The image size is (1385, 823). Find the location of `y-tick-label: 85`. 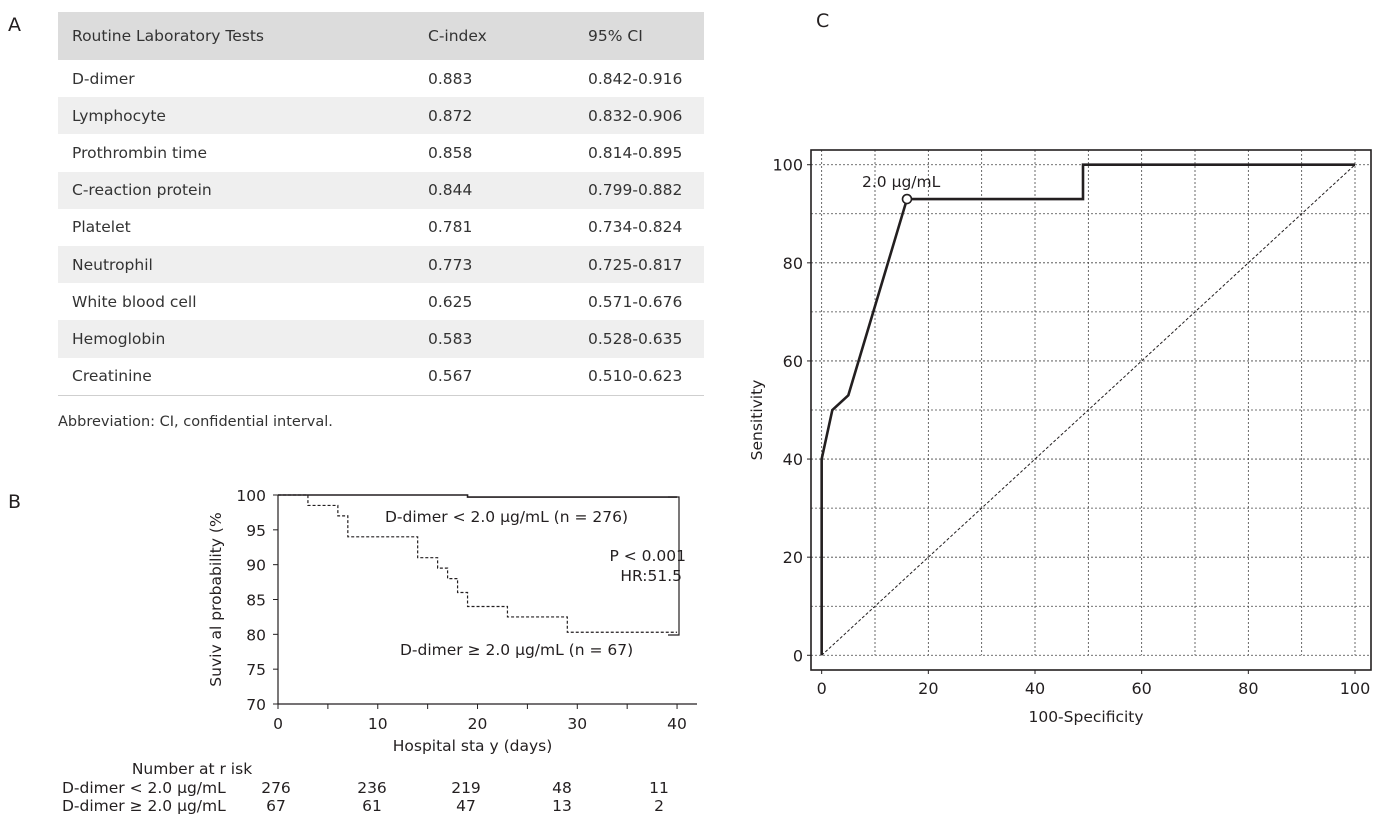

y-tick-label: 85 is located at coordinates (256, 601).